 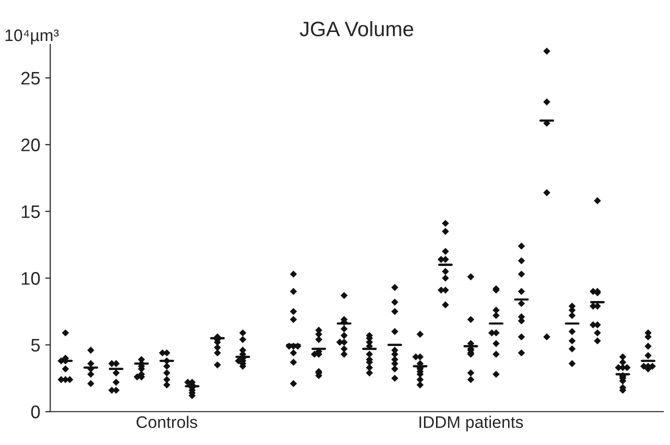 I want to click on y-tick-label: 25, so click(x=30, y=78).